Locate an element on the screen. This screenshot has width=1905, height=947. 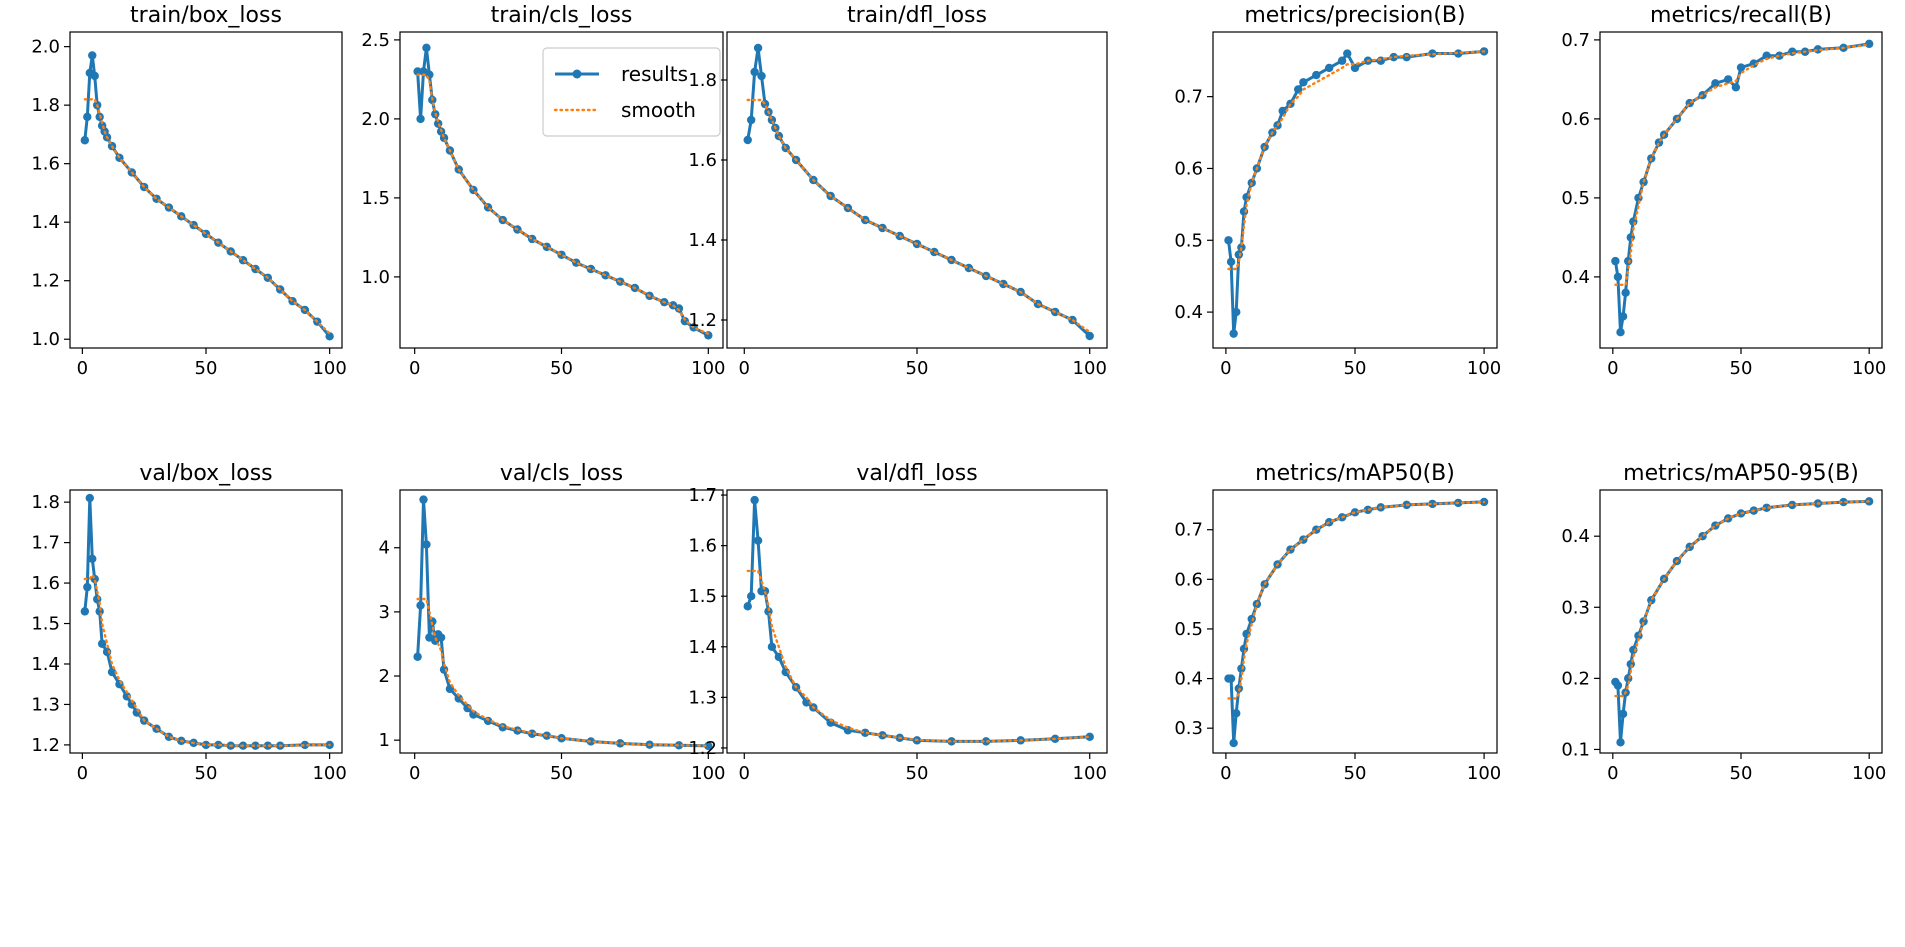
y-tick-label: 1.0 is located at coordinates (45, 339).